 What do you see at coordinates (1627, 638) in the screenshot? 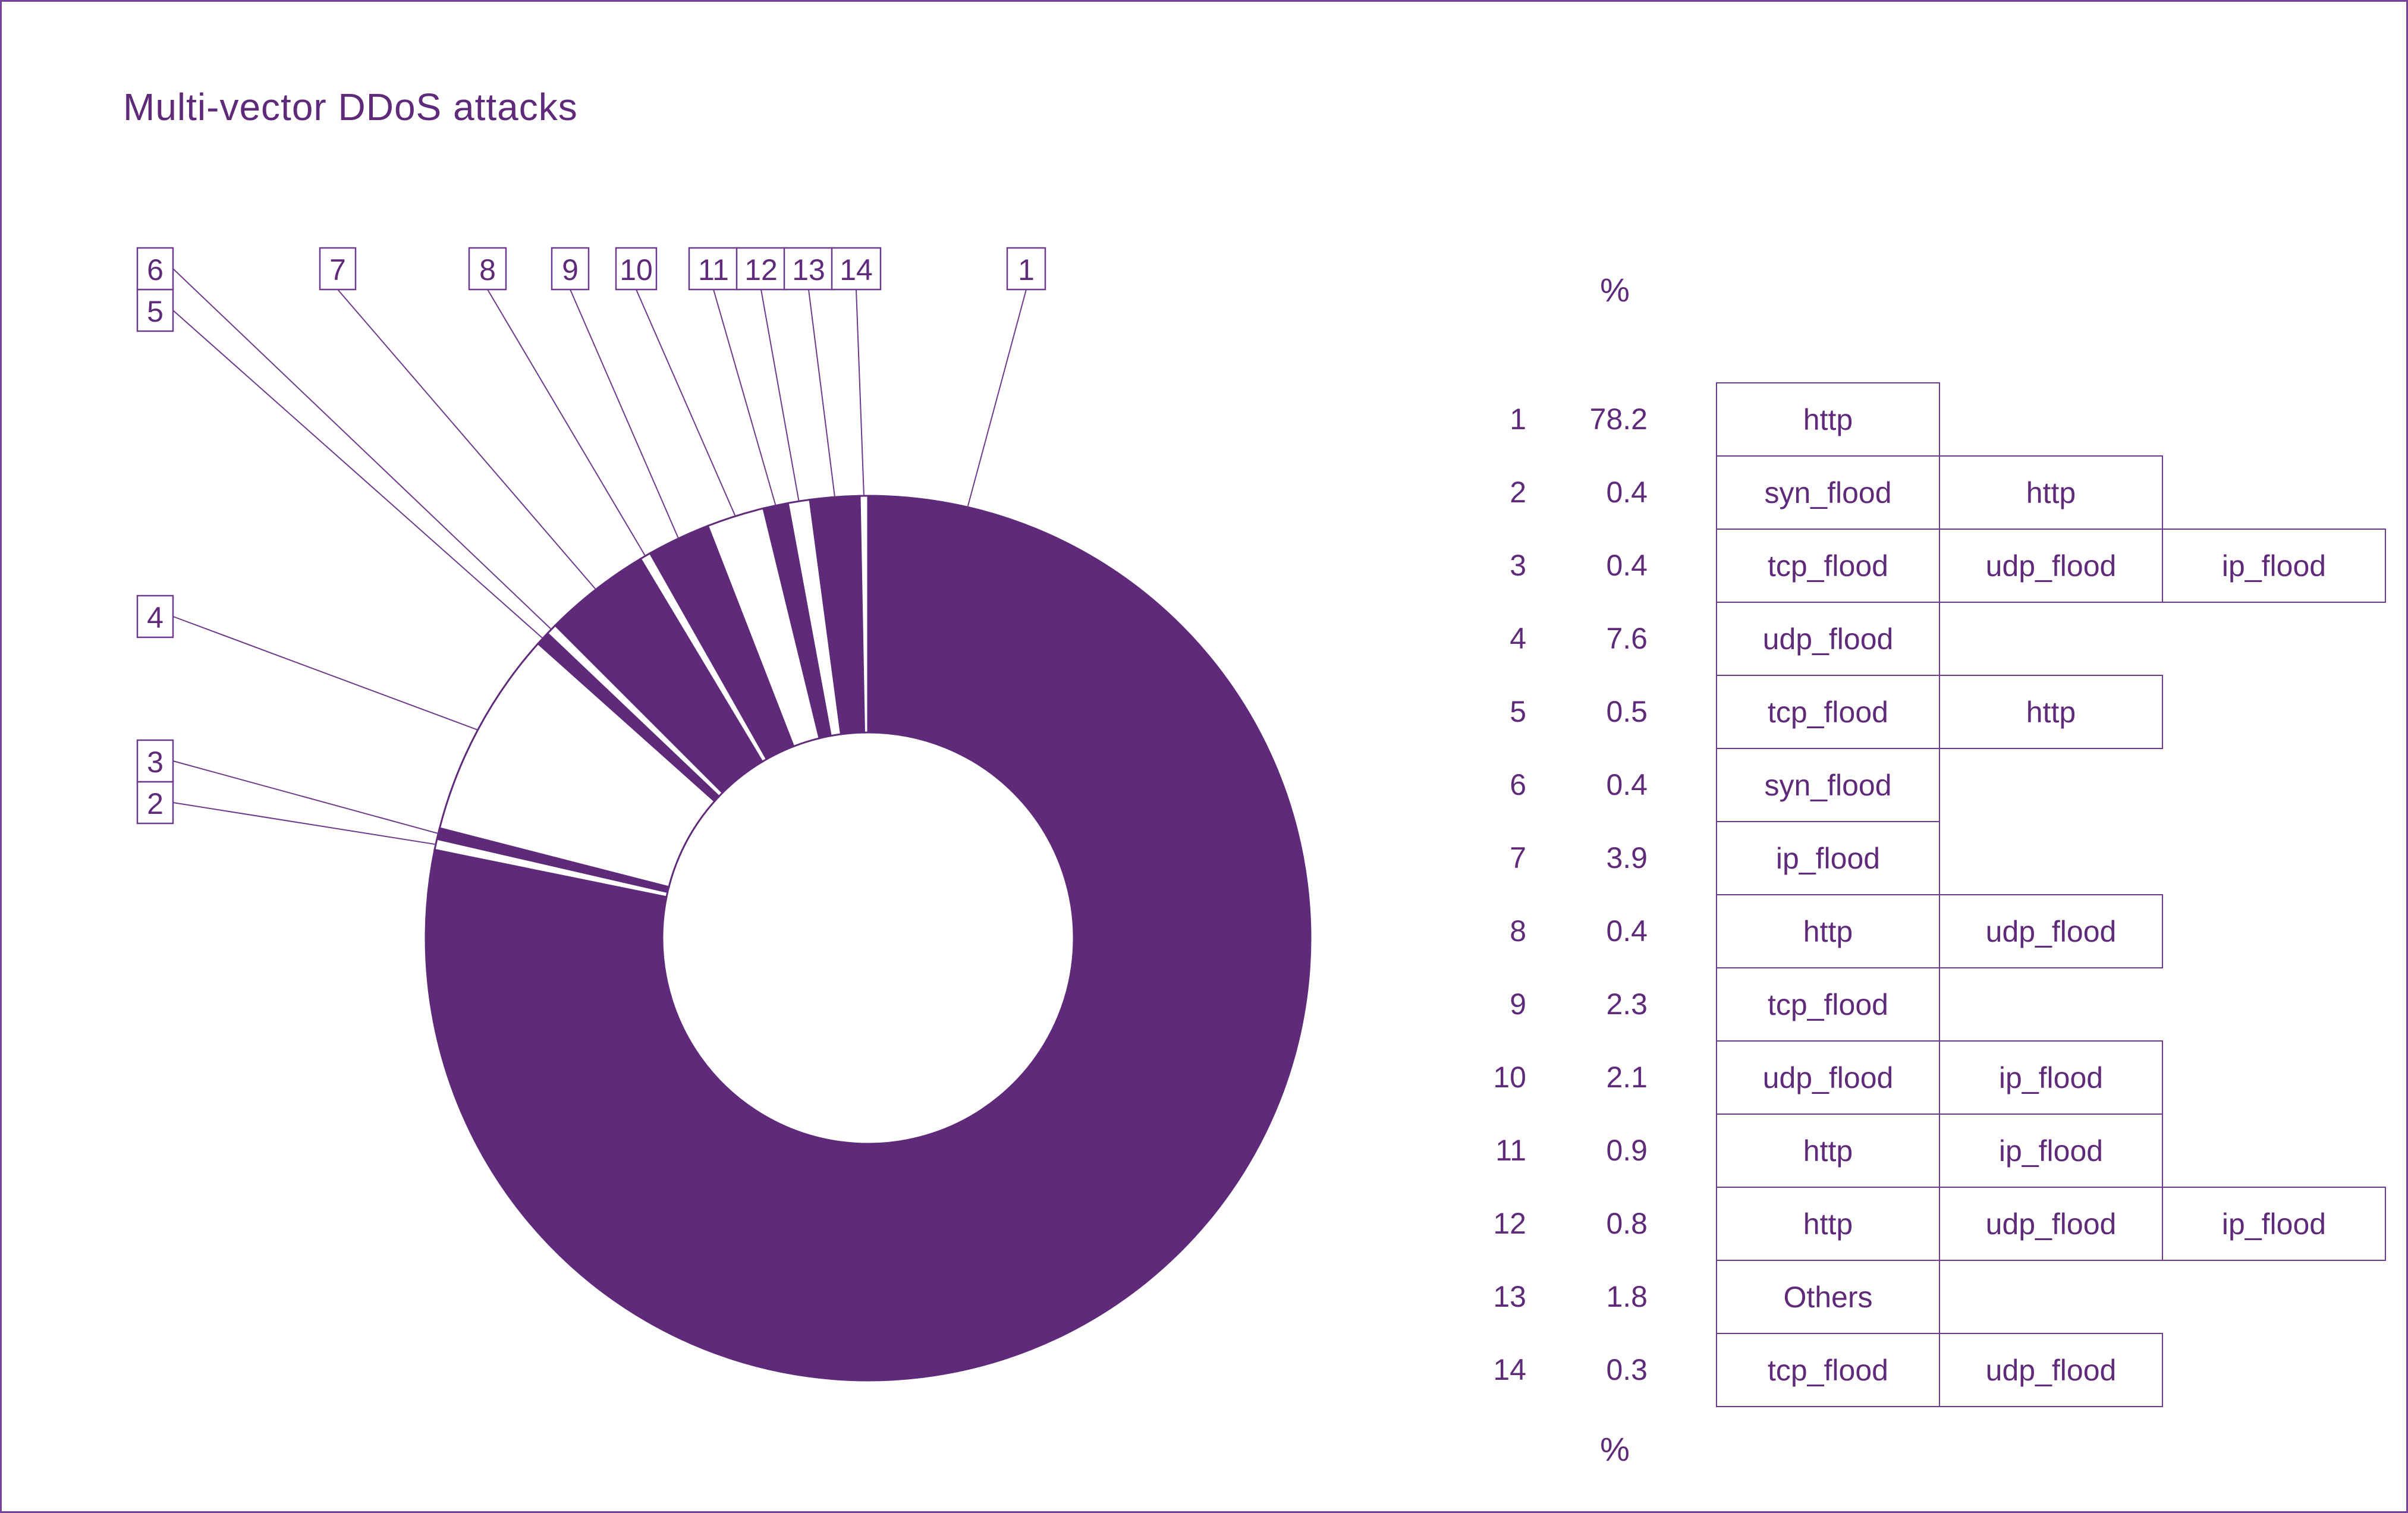
I see `legend-pct-4: 7.6` at bounding box center [1627, 638].